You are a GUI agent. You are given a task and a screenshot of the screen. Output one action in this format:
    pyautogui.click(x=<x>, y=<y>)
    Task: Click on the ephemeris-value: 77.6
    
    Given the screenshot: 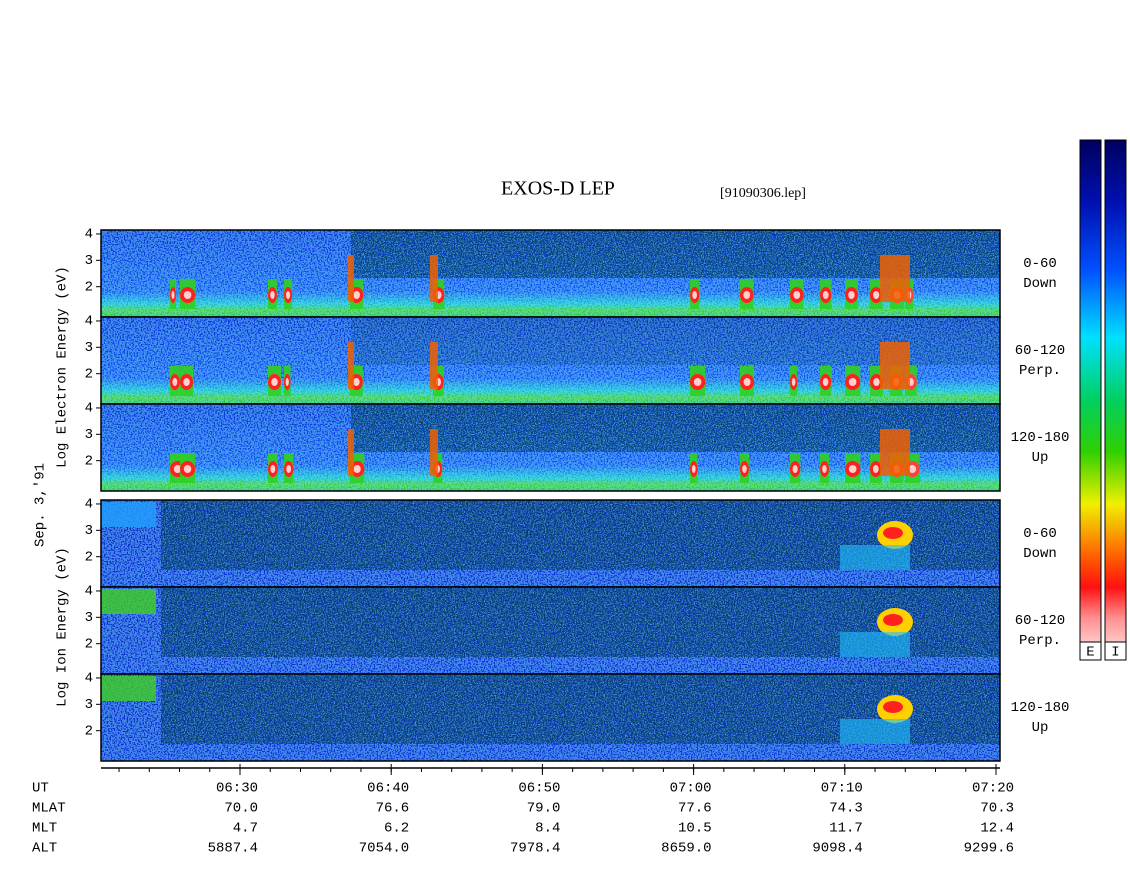 What is the action you would take?
    pyautogui.click(x=695, y=809)
    